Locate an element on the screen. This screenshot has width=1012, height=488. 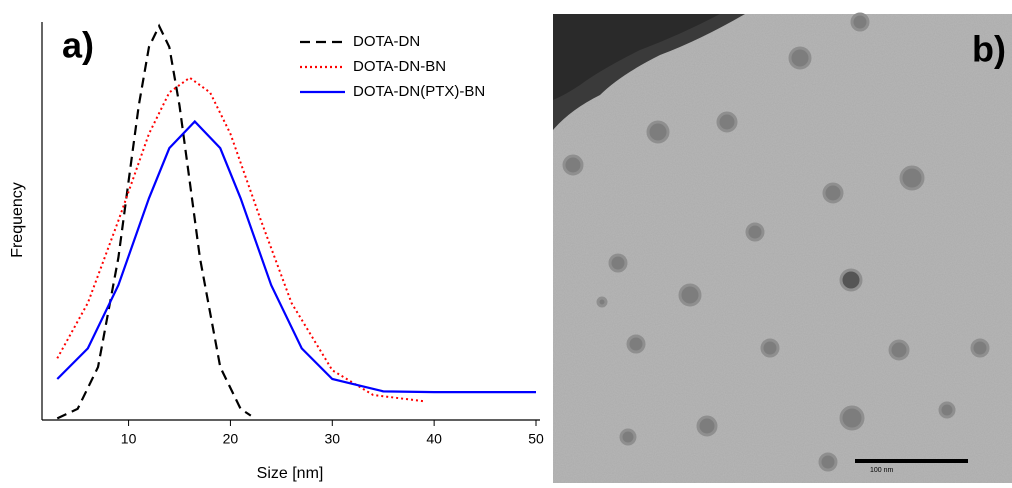
x-tick-label: 40 is located at coordinates (434, 439).